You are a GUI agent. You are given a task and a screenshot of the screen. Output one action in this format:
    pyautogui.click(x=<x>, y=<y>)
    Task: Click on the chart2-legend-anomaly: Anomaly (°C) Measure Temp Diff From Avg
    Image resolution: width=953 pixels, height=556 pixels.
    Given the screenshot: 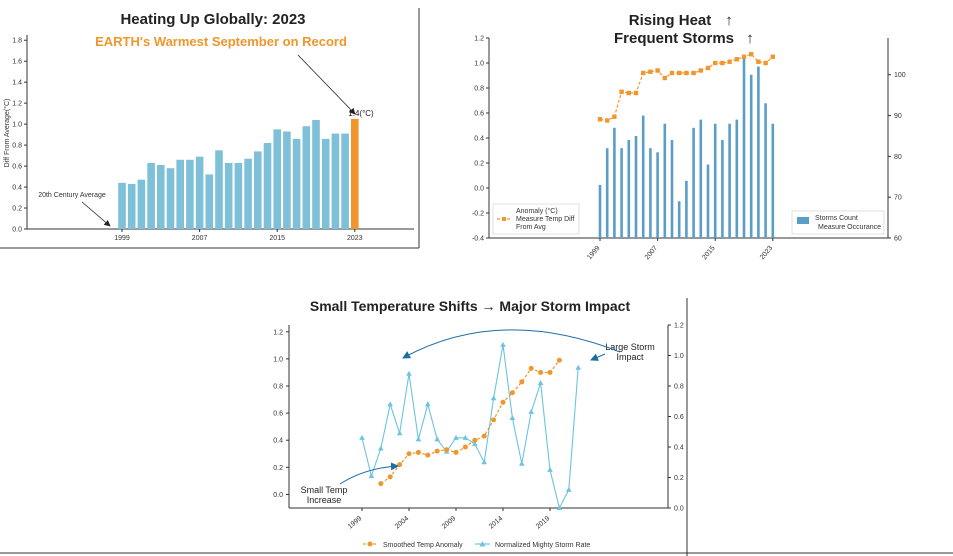 What is the action you would take?
    pyautogui.click(x=536, y=219)
    